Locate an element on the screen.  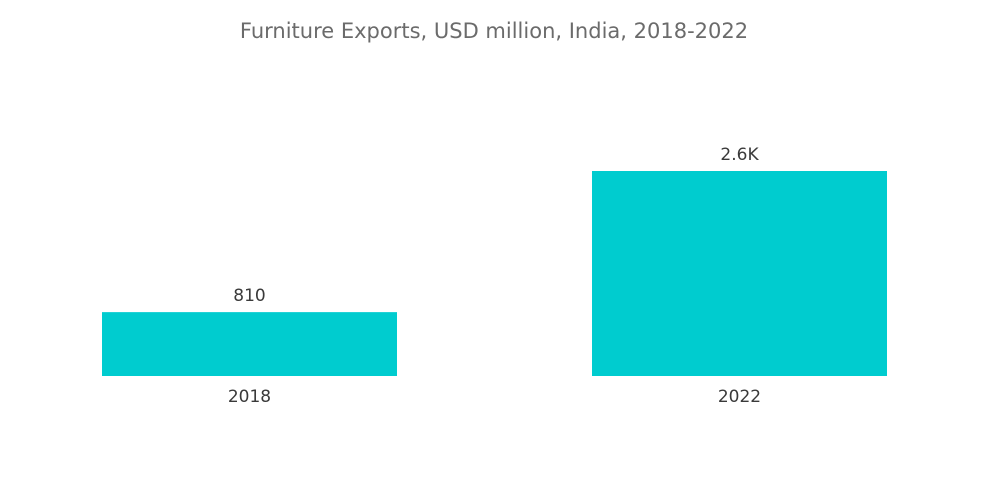
bar-2022 is located at coordinates (739, 273).